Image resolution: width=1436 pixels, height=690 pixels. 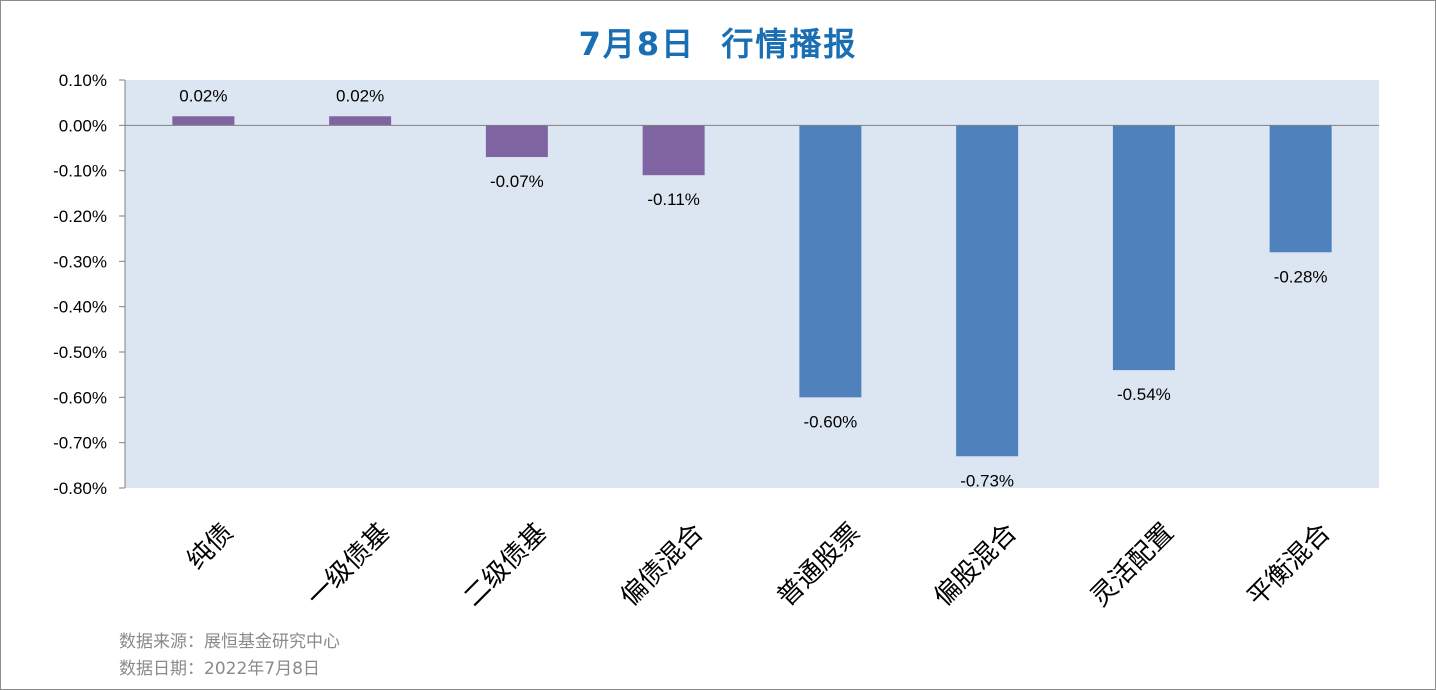 What do you see at coordinates (219, 669) in the screenshot?
I see `date-note: 数据日期：2022年7月8日` at bounding box center [219, 669].